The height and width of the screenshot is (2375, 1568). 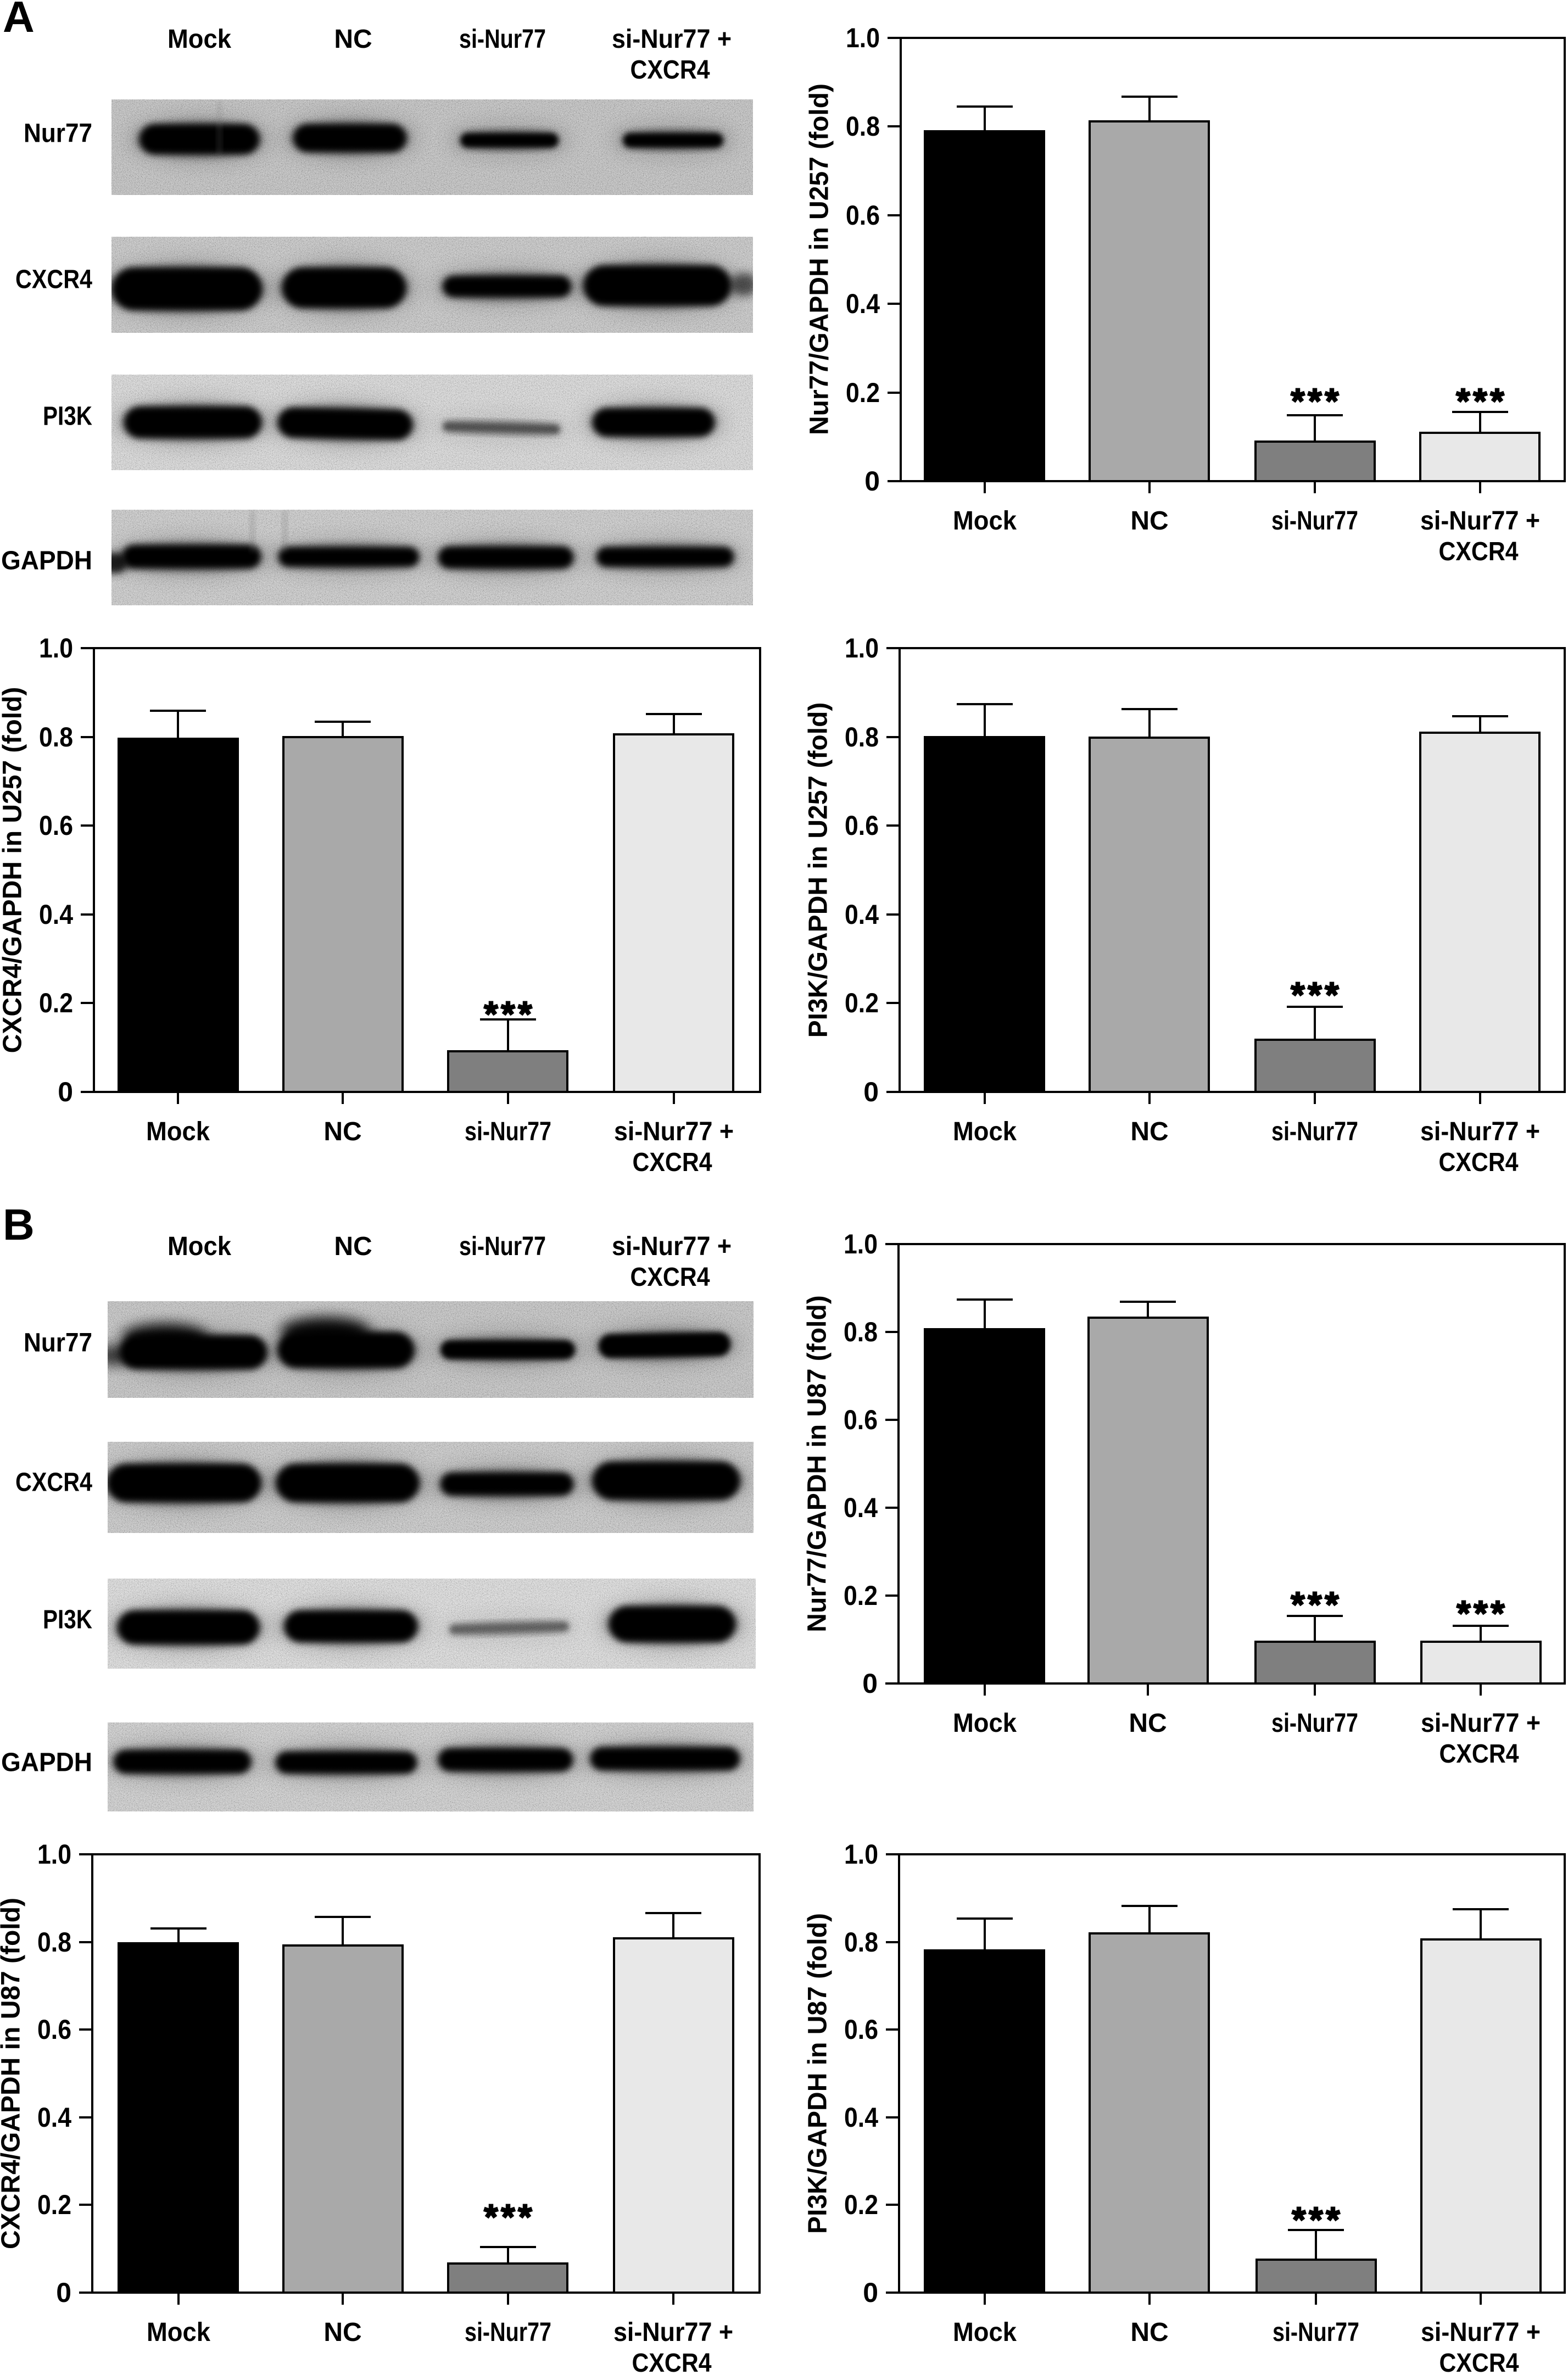 I want to click on svg-text: PI3K/GAPDH in U87 (fold), so click(x=818, y=2073).